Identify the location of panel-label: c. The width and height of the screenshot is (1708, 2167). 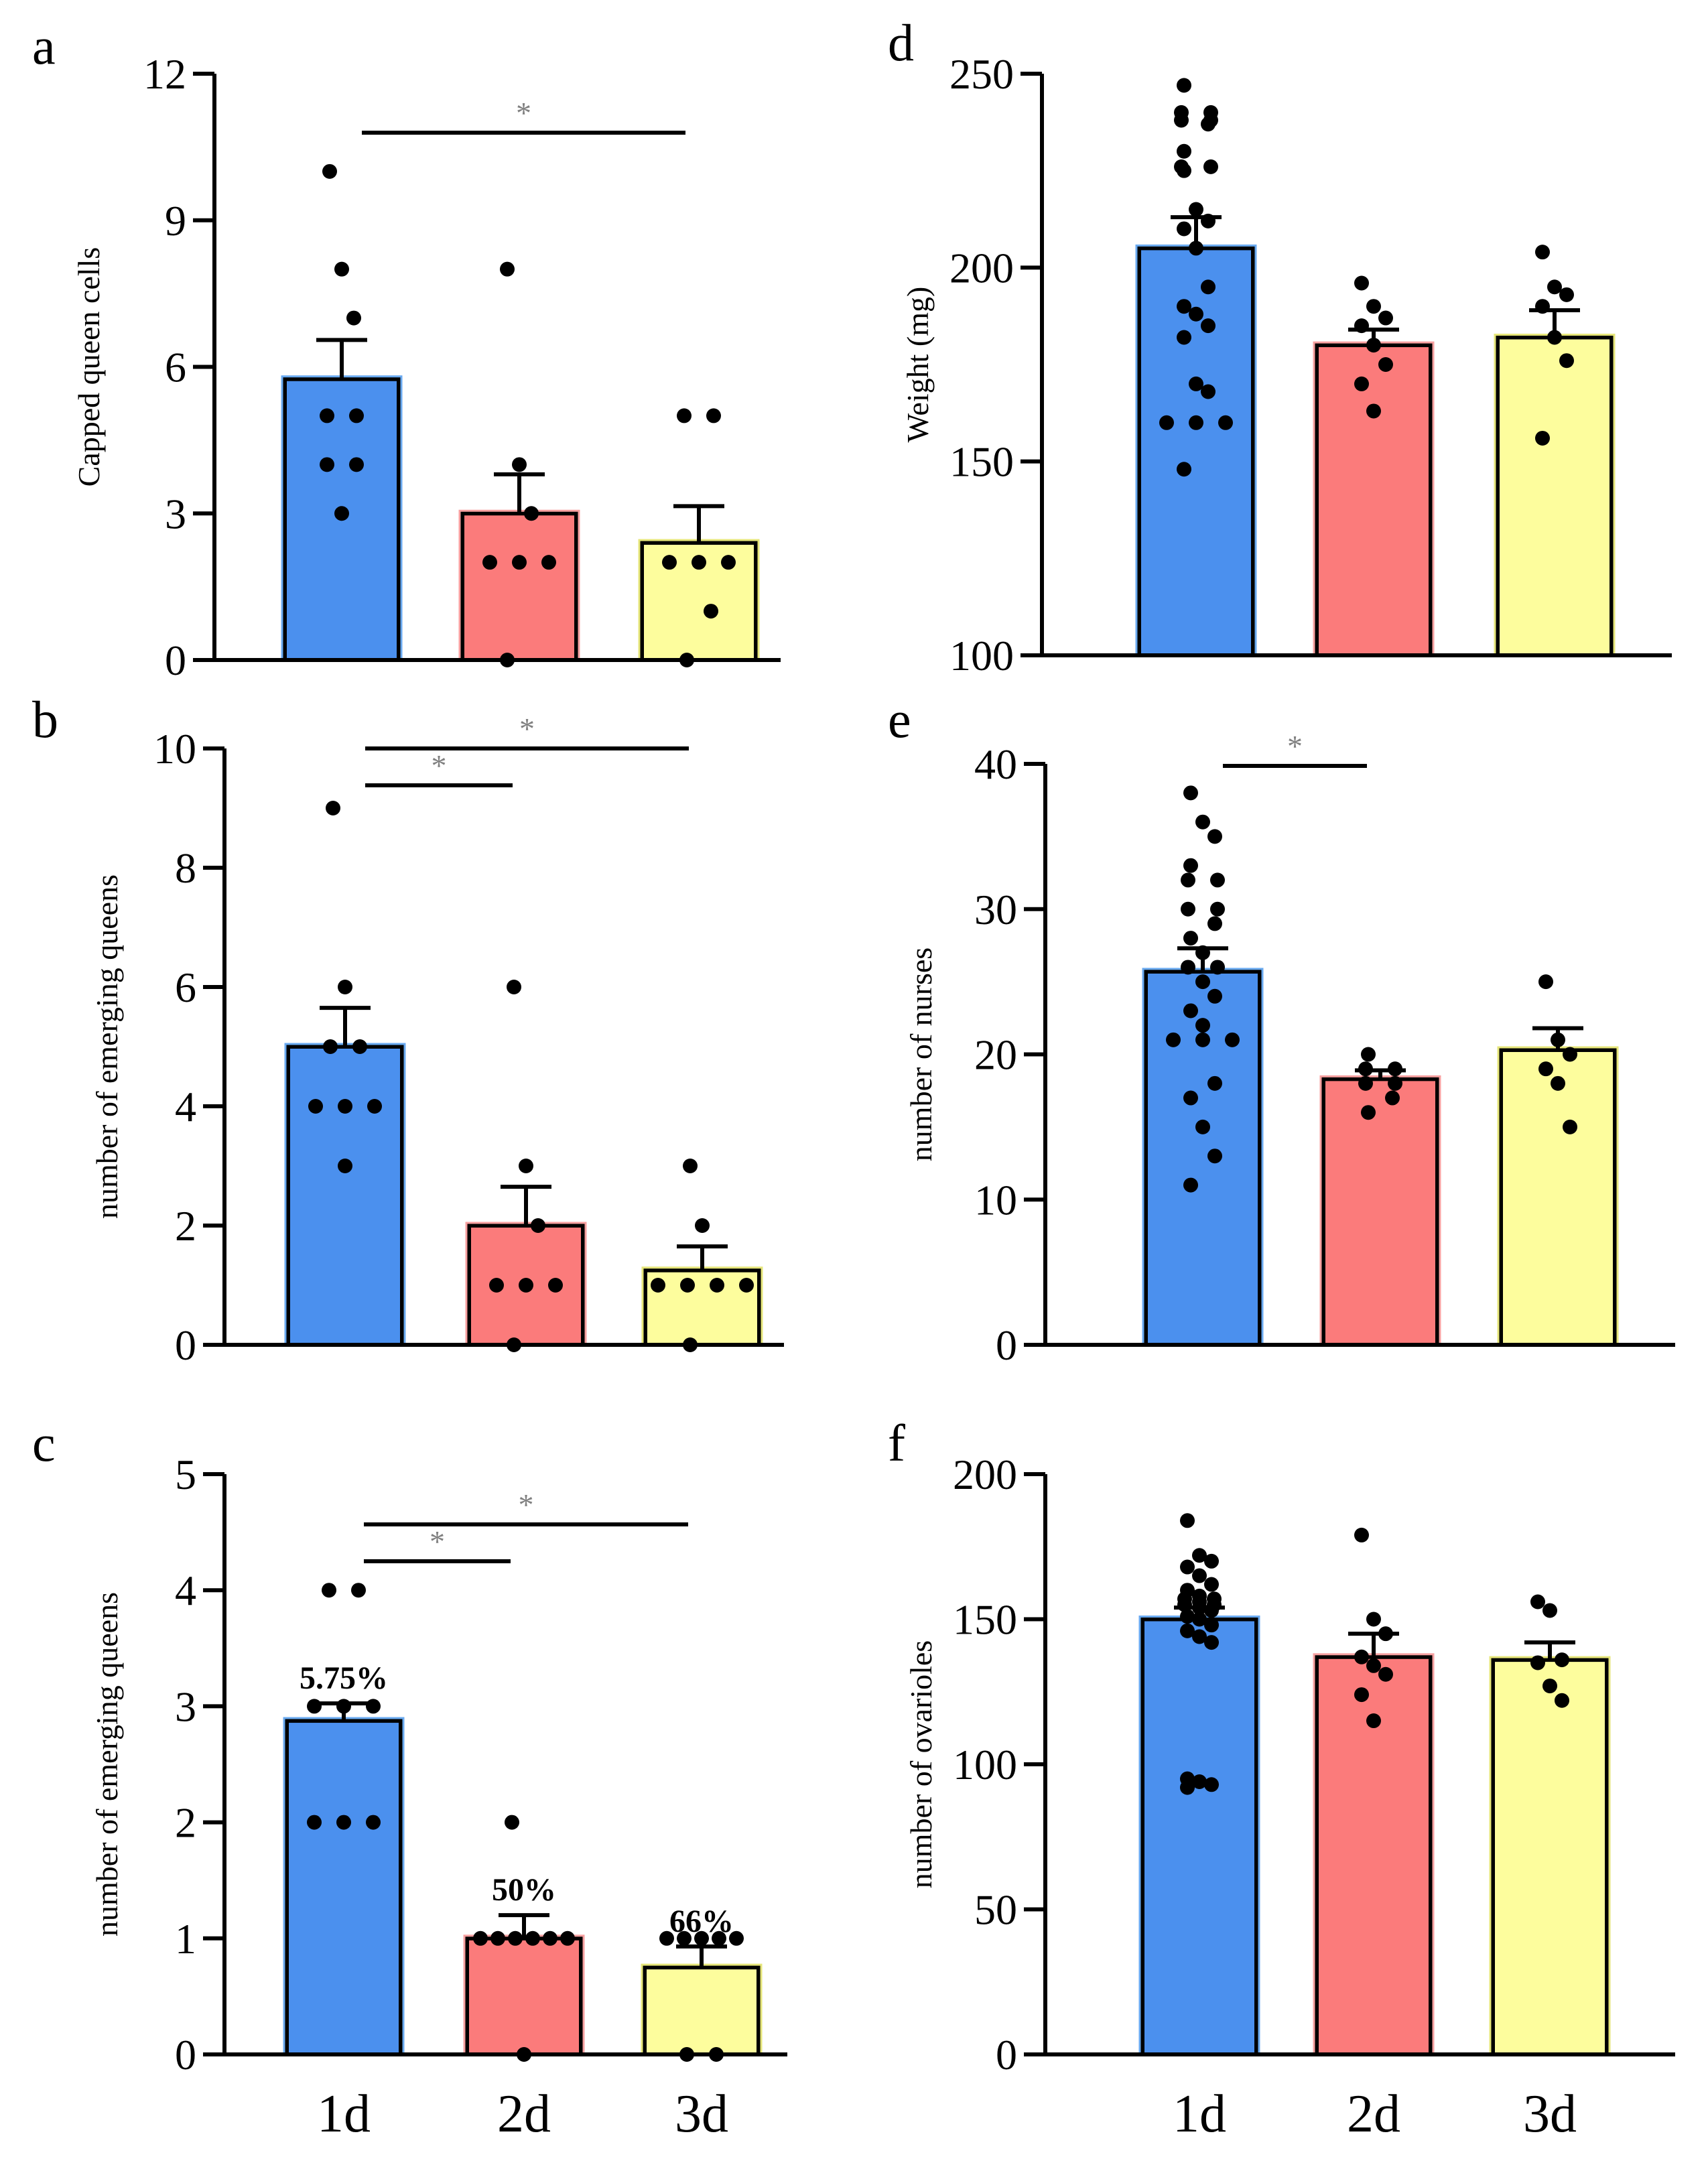
(44, 1443).